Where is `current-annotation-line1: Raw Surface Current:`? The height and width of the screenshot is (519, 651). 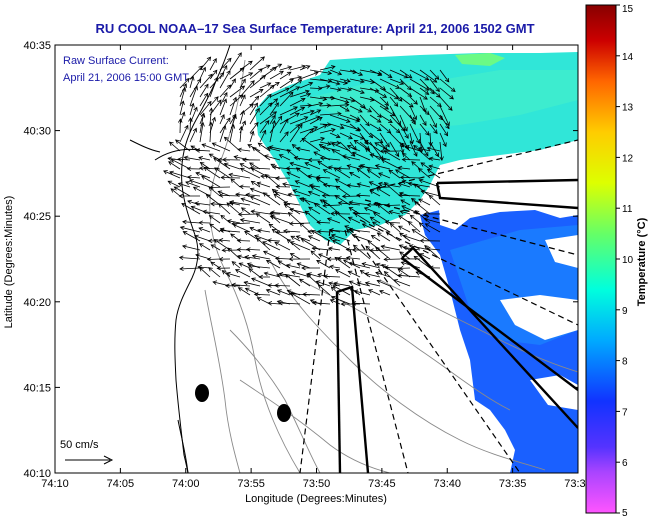
current-annotation-line1: Raw Surface Current: is located at coordinates (116, 61).